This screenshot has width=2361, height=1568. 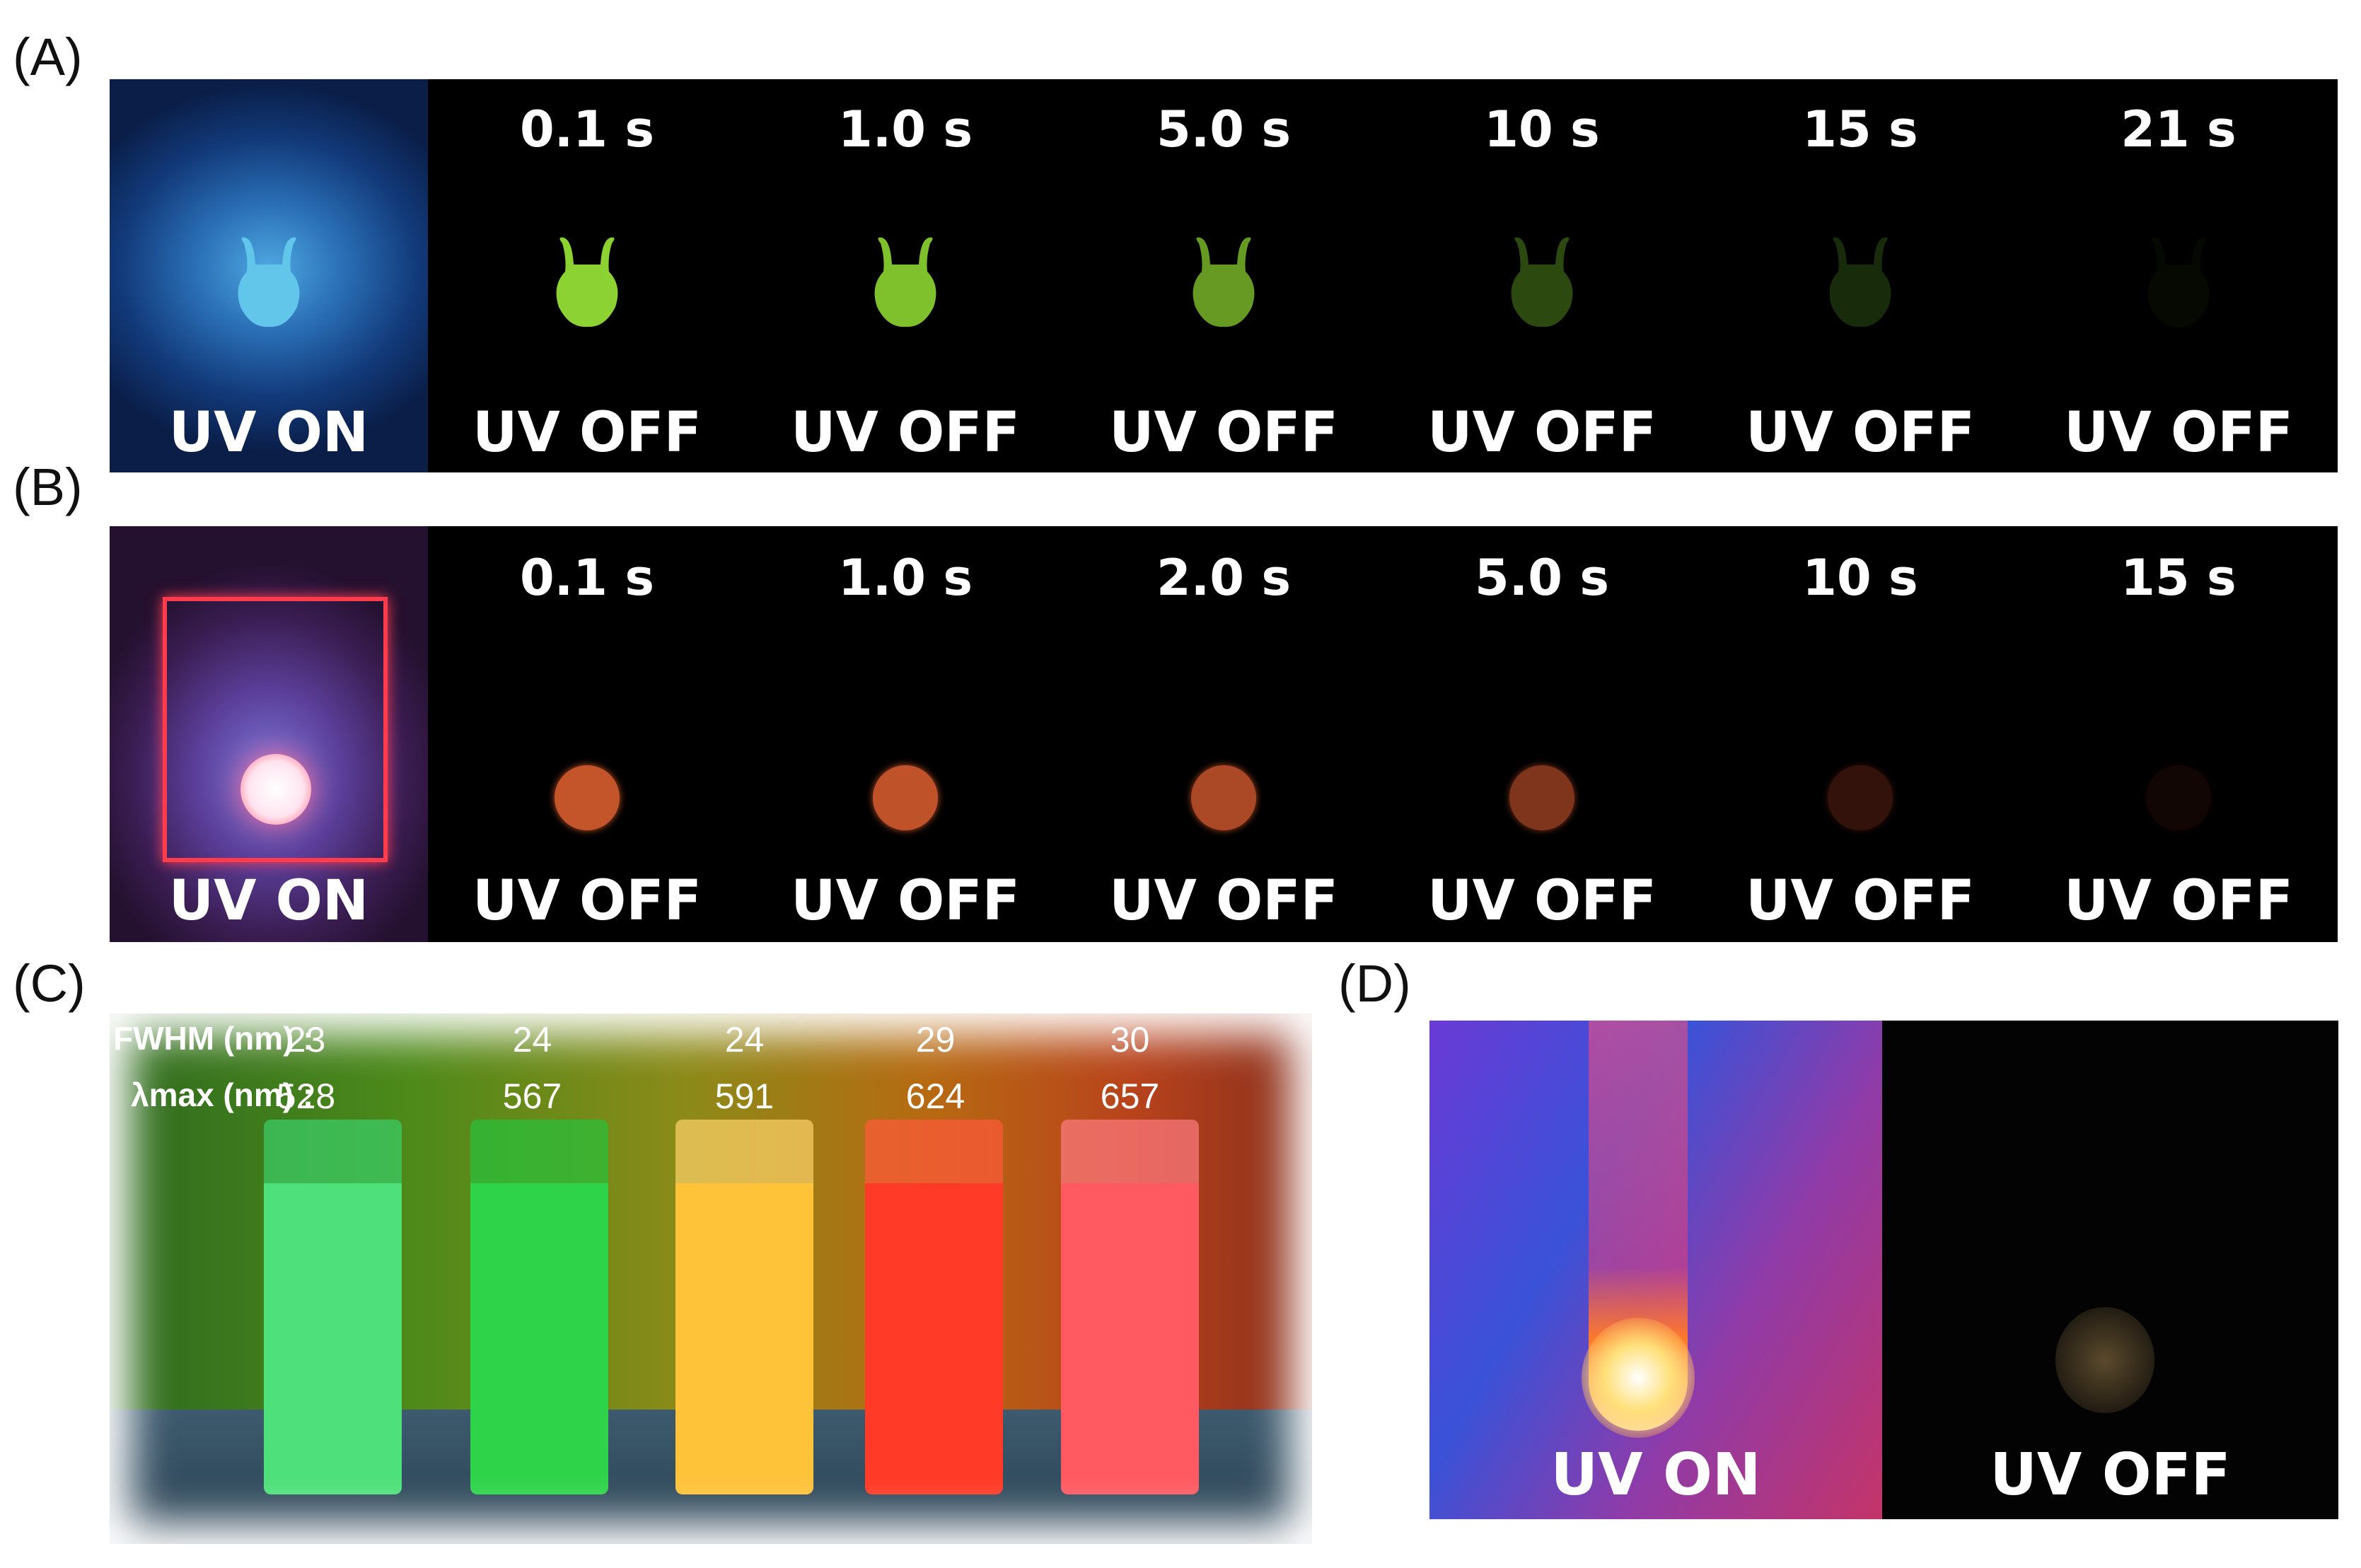 I want to click on panel-d-uv-off: UV OFF, so click(x=2110, y=1270).